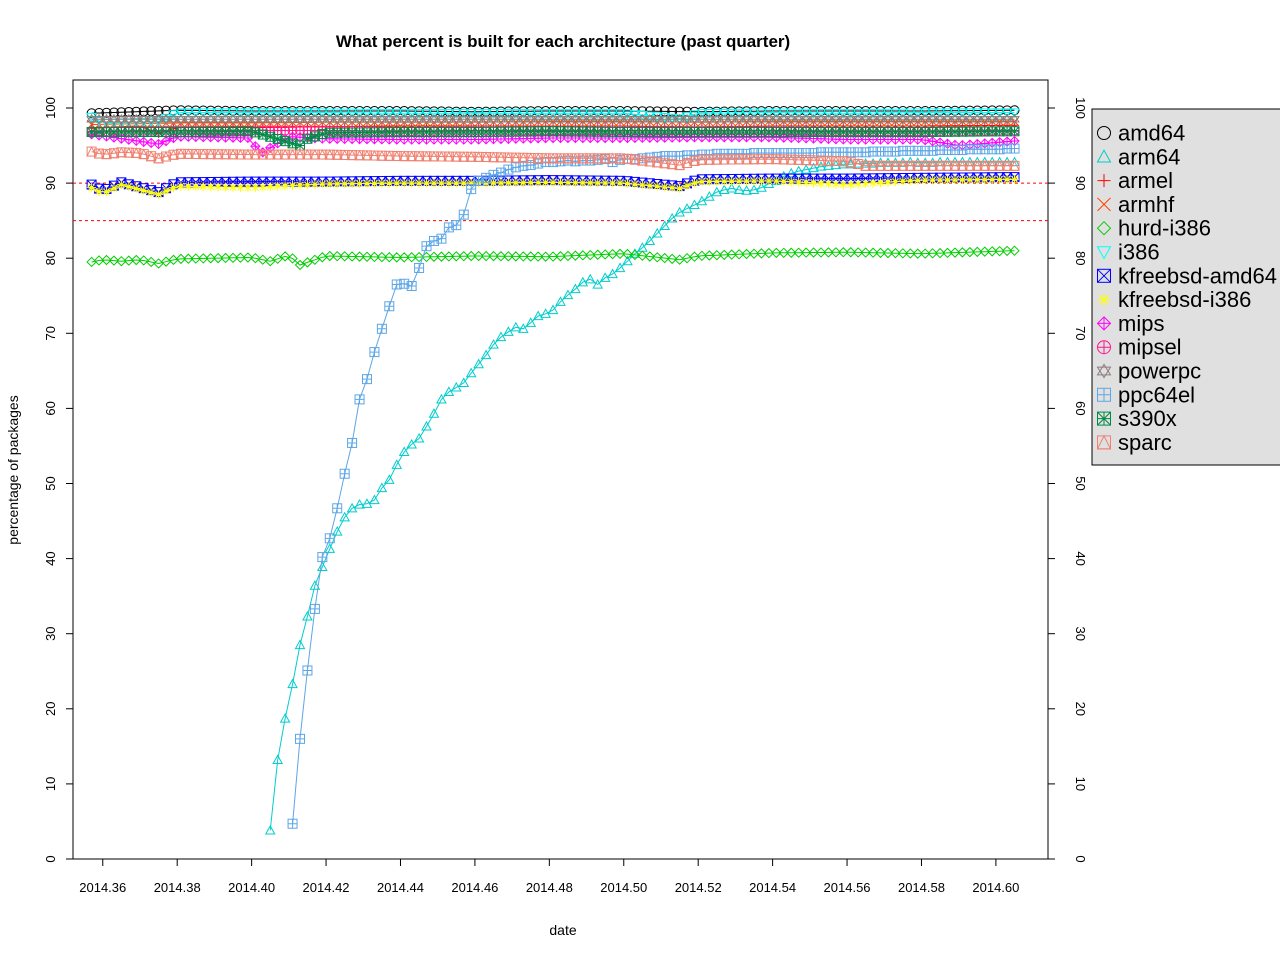 The width and height of the screenshot is (1280, 960). Describe the element at coordinates (698, 887) in the screenshot. I see `x-tick-label: 2014.52` at that location.